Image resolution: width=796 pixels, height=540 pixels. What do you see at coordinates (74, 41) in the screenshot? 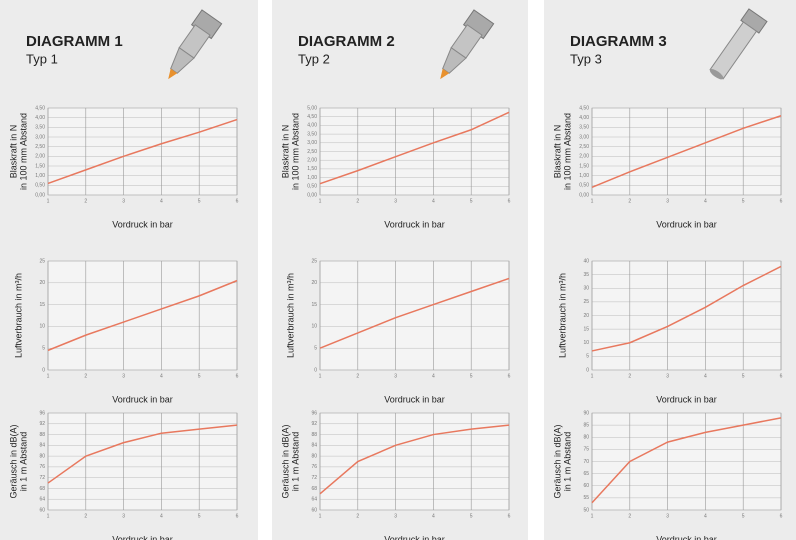
I see `panel-title: DIAGRAMM 1` at bounding box center [74, 41].